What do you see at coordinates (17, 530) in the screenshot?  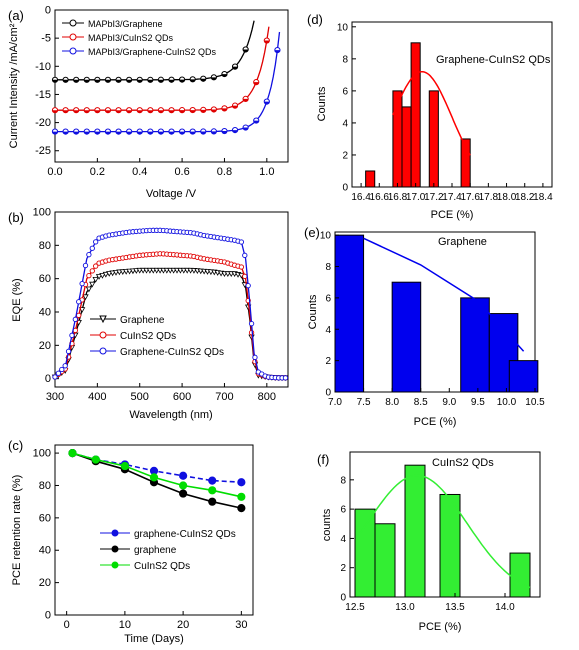 I see `panel-c-y-label: PCE retention rate (%)` at bounding box center [17, 530].